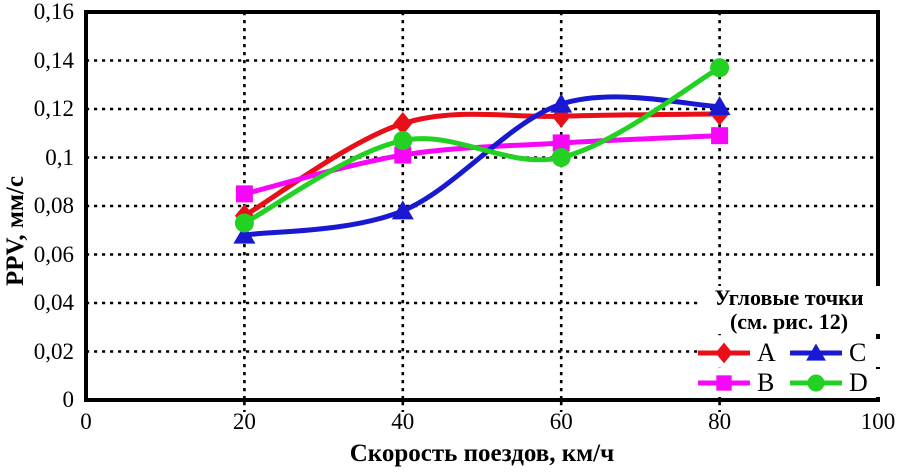  Describe the element at coordinates (53, 254) in the screenshot. I see `y-tick-label: 0,06` at that location.